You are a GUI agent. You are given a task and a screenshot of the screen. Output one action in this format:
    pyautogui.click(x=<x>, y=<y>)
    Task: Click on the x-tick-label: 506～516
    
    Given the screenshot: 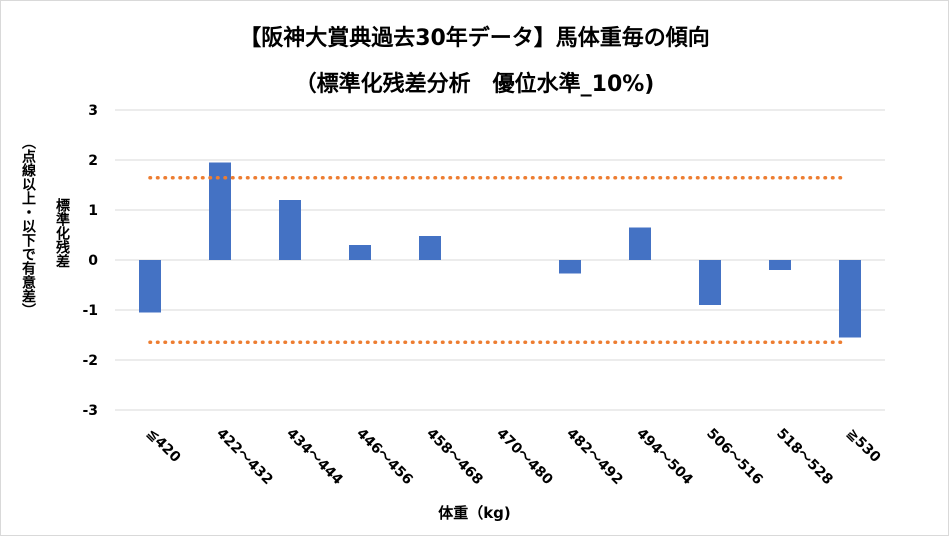 What is the action you would take?
    pyautogui.click(x=734, y=457)
    